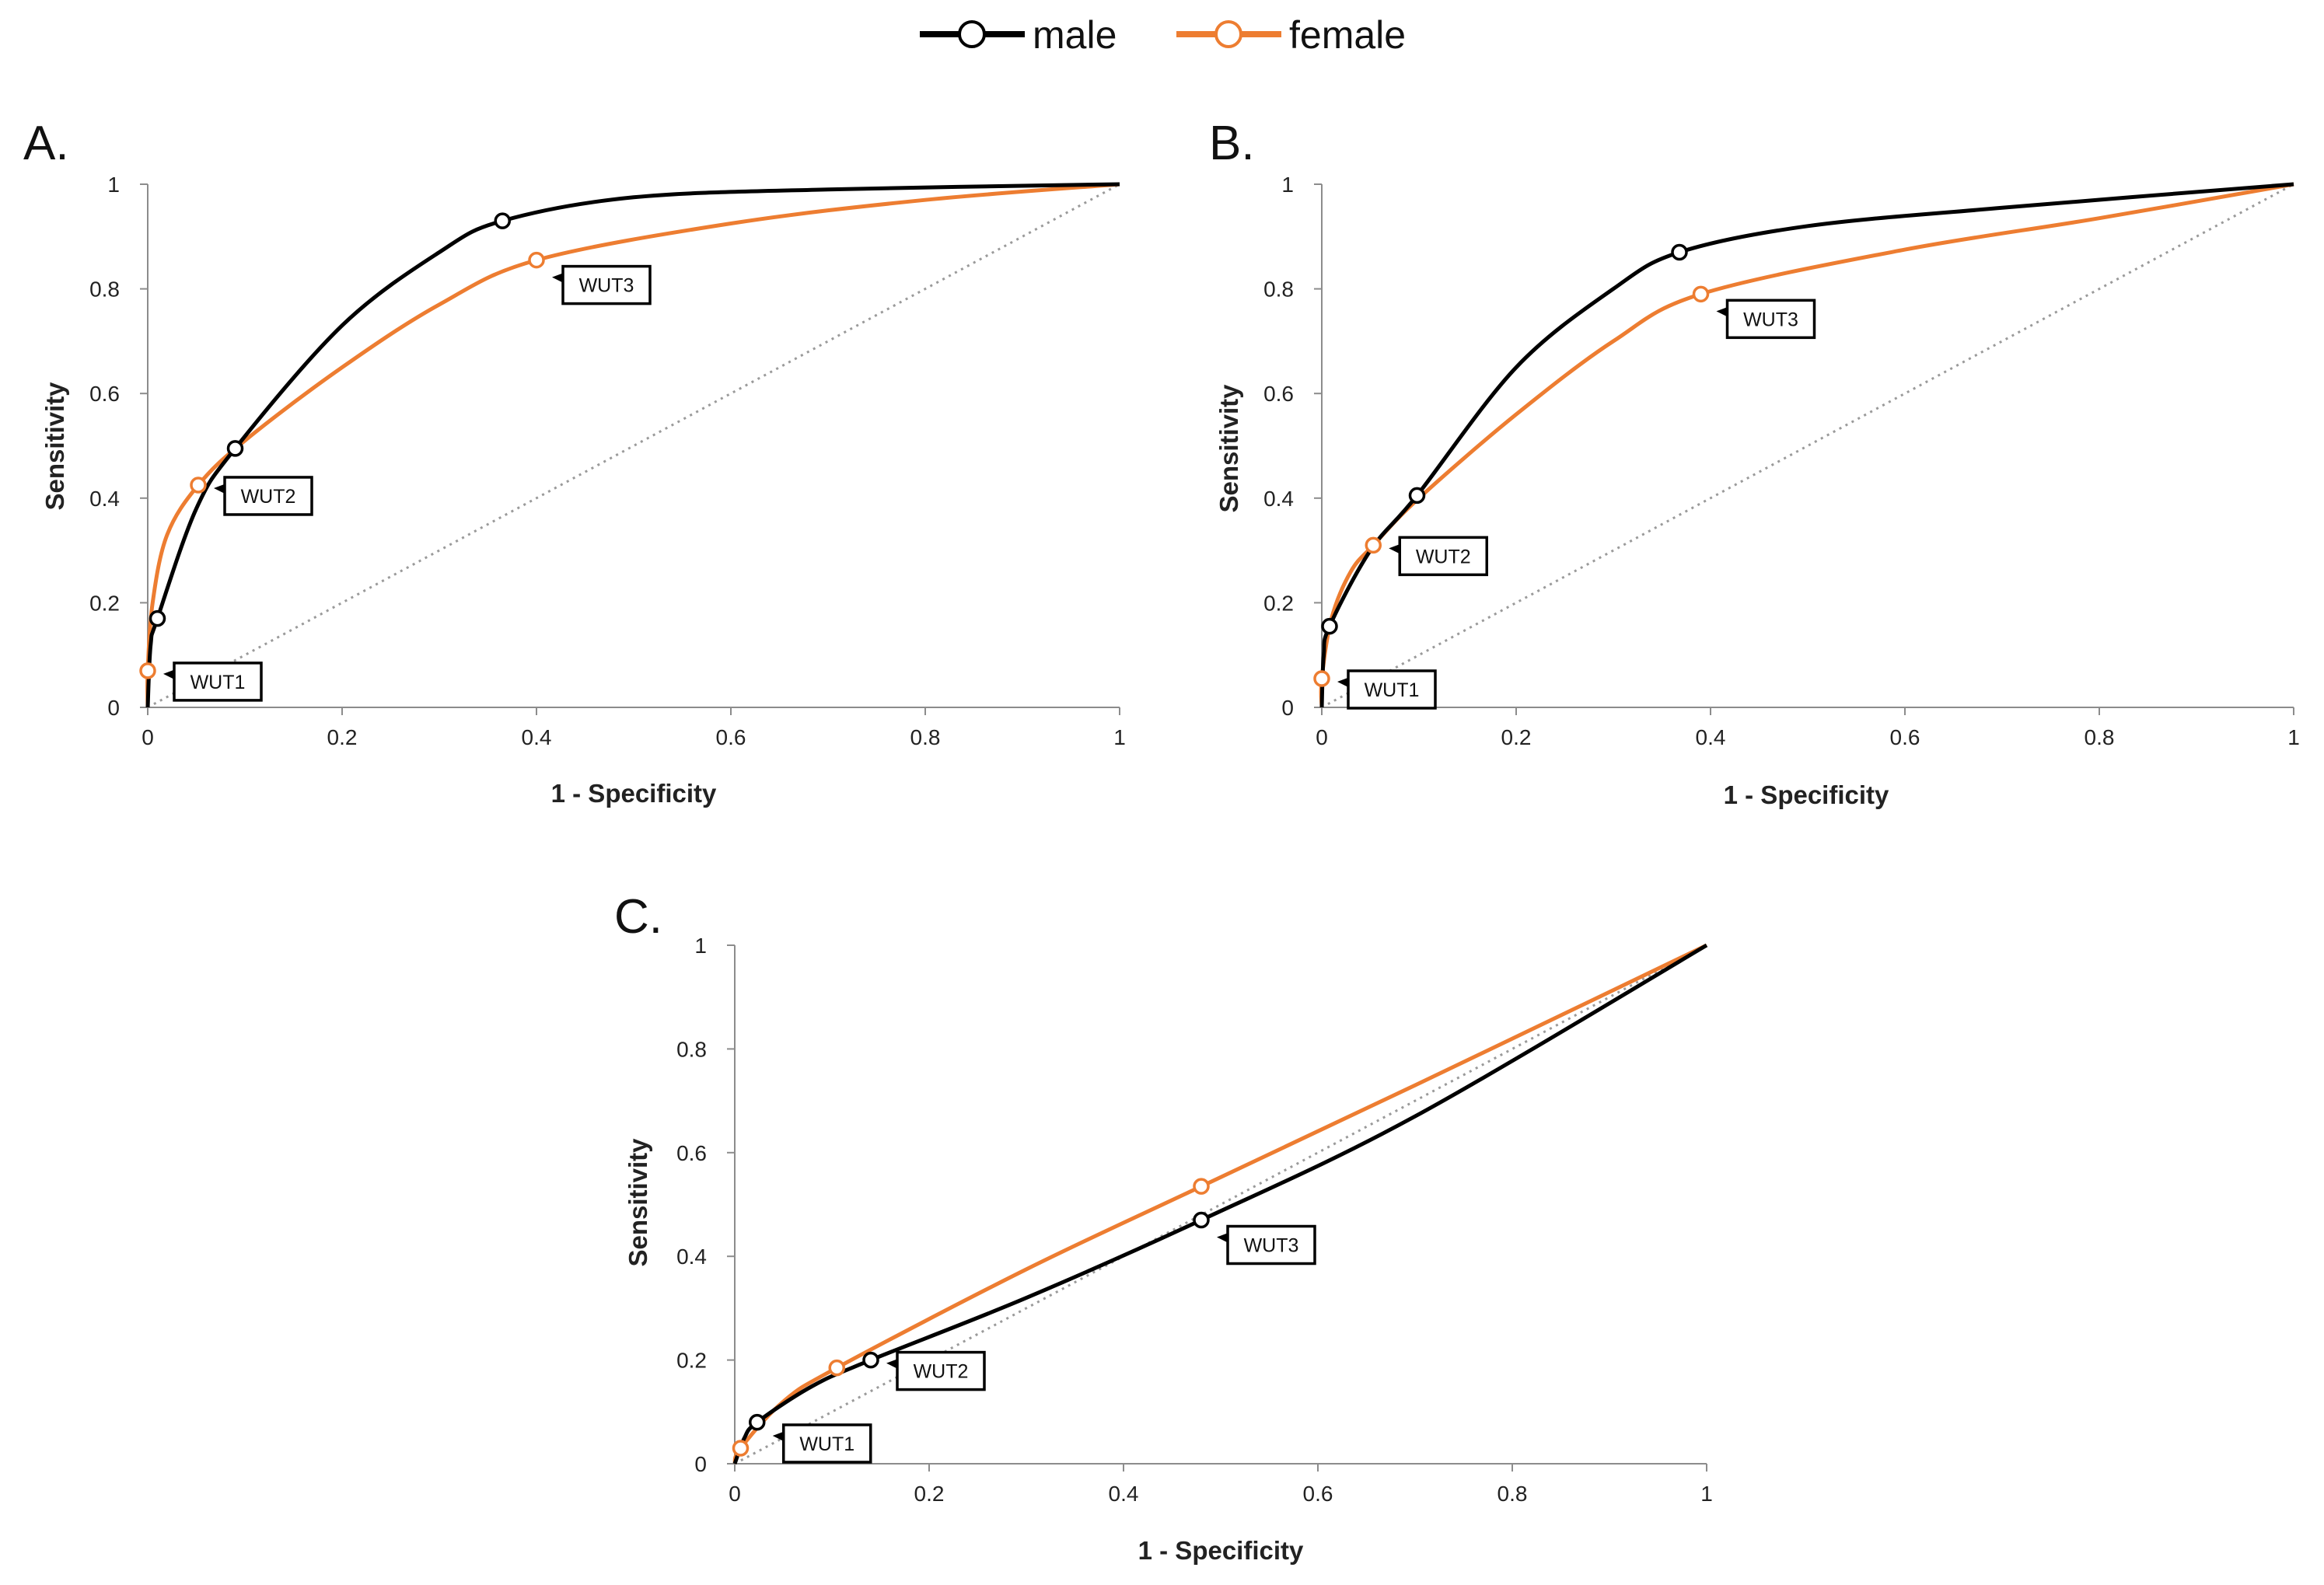  I want to click on panel-b-callout-label: WUT2, so click(1443, 556).